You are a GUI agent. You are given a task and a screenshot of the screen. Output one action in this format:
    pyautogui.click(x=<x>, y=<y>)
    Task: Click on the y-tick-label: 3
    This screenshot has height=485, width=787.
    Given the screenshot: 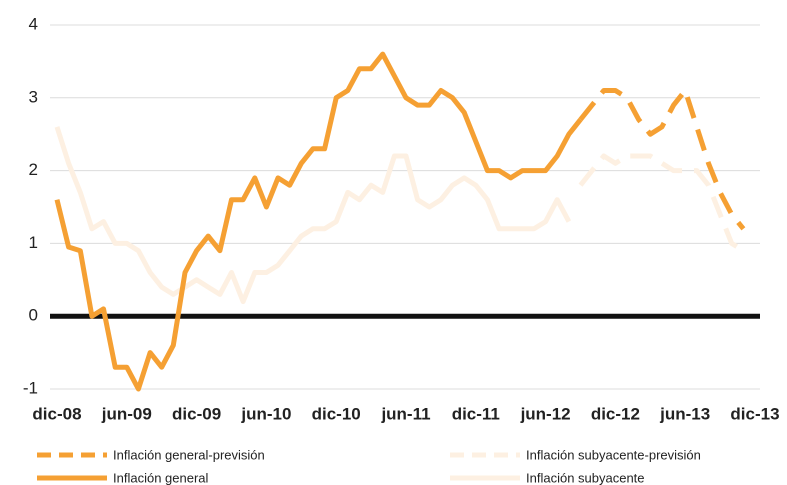 What is the action you would take?
    pyautogui.click(x=33, y=96)
    